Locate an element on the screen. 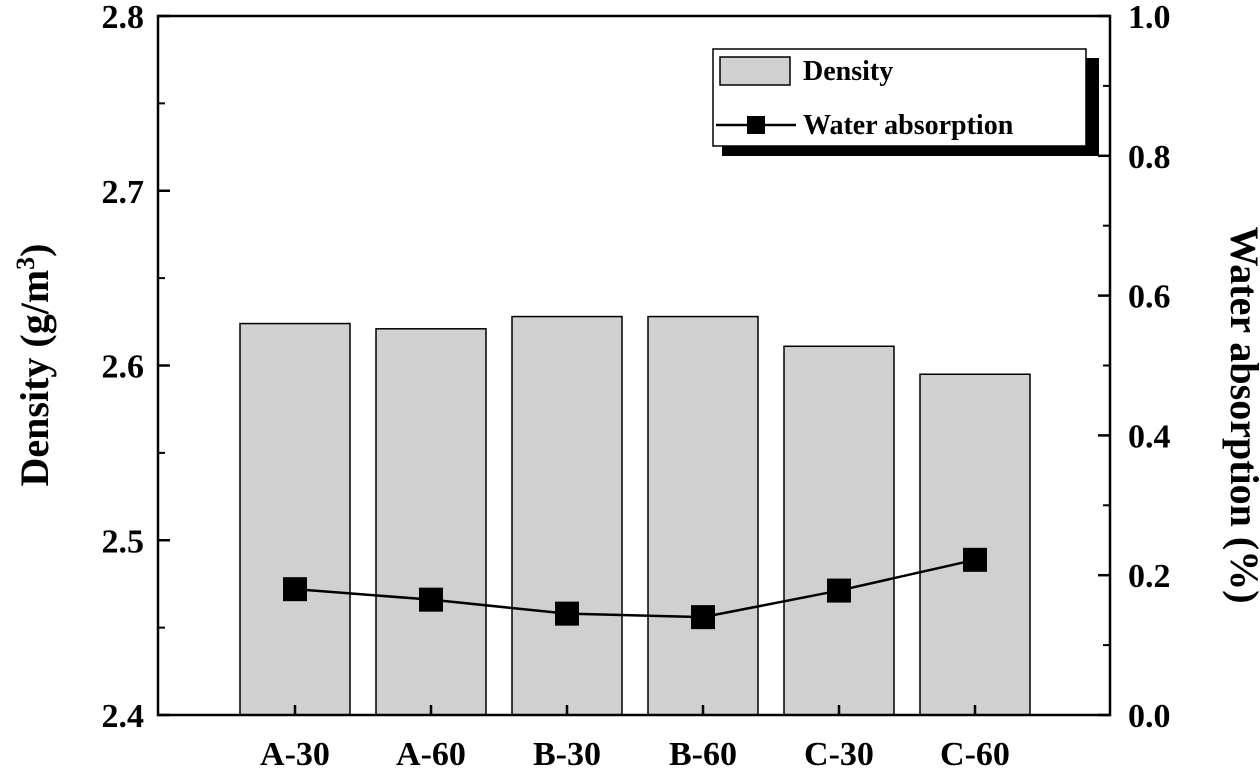  left-axis-ticks: 2.4 2.5 2.6 2.7 2.8 is located at coordinates (136, 367).